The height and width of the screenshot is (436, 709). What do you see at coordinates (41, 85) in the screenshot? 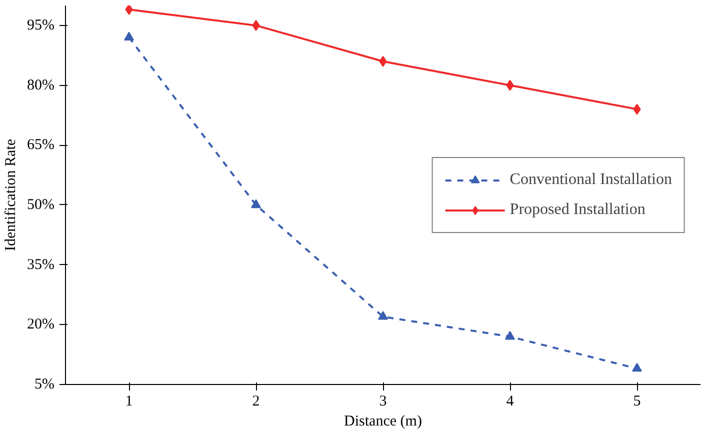
I see `y-tick-label: 80%` at bounding box center [41, 85].